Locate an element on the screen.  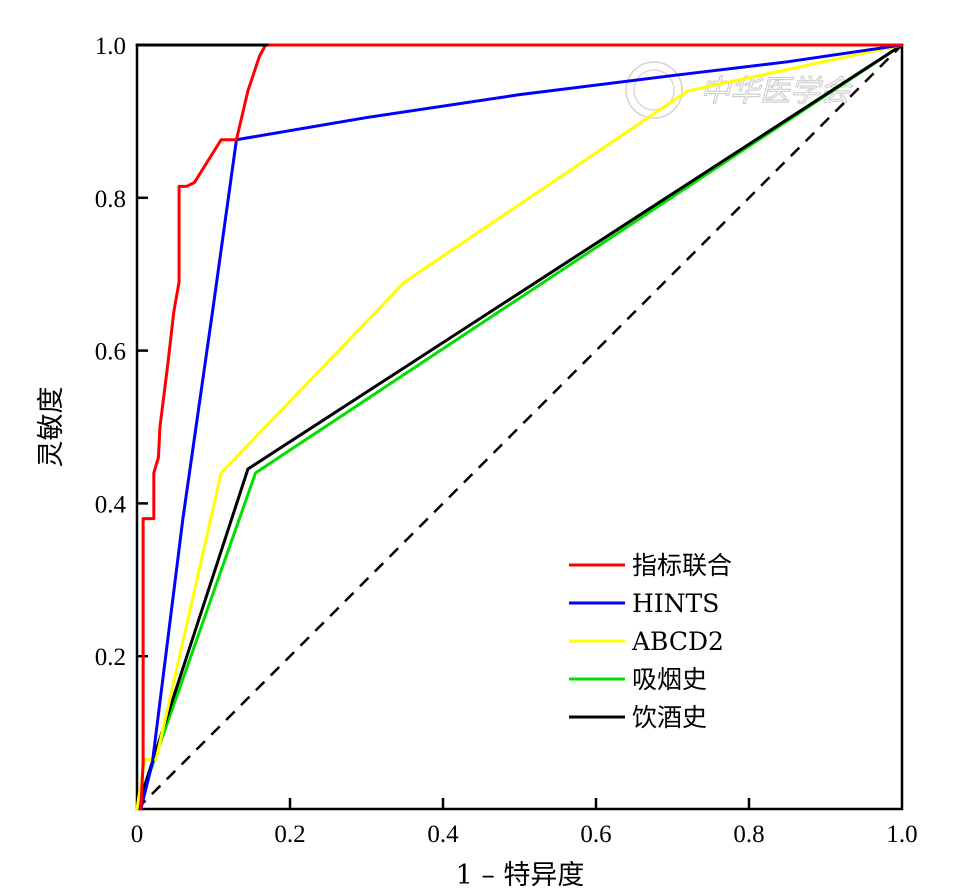
legend-label: 指标联合 is located at coordinates (682, 565).